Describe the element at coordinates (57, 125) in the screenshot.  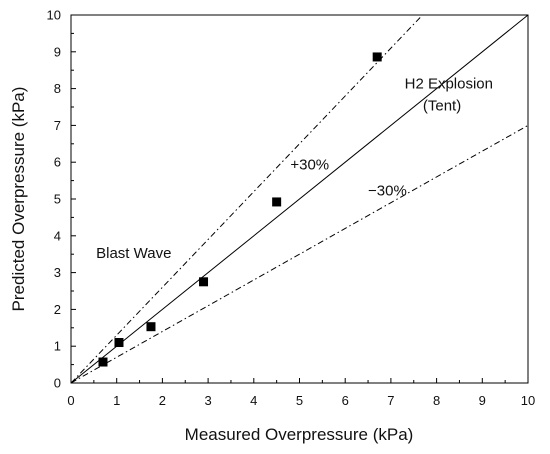
I see `y-tick-label: 7` at that location.